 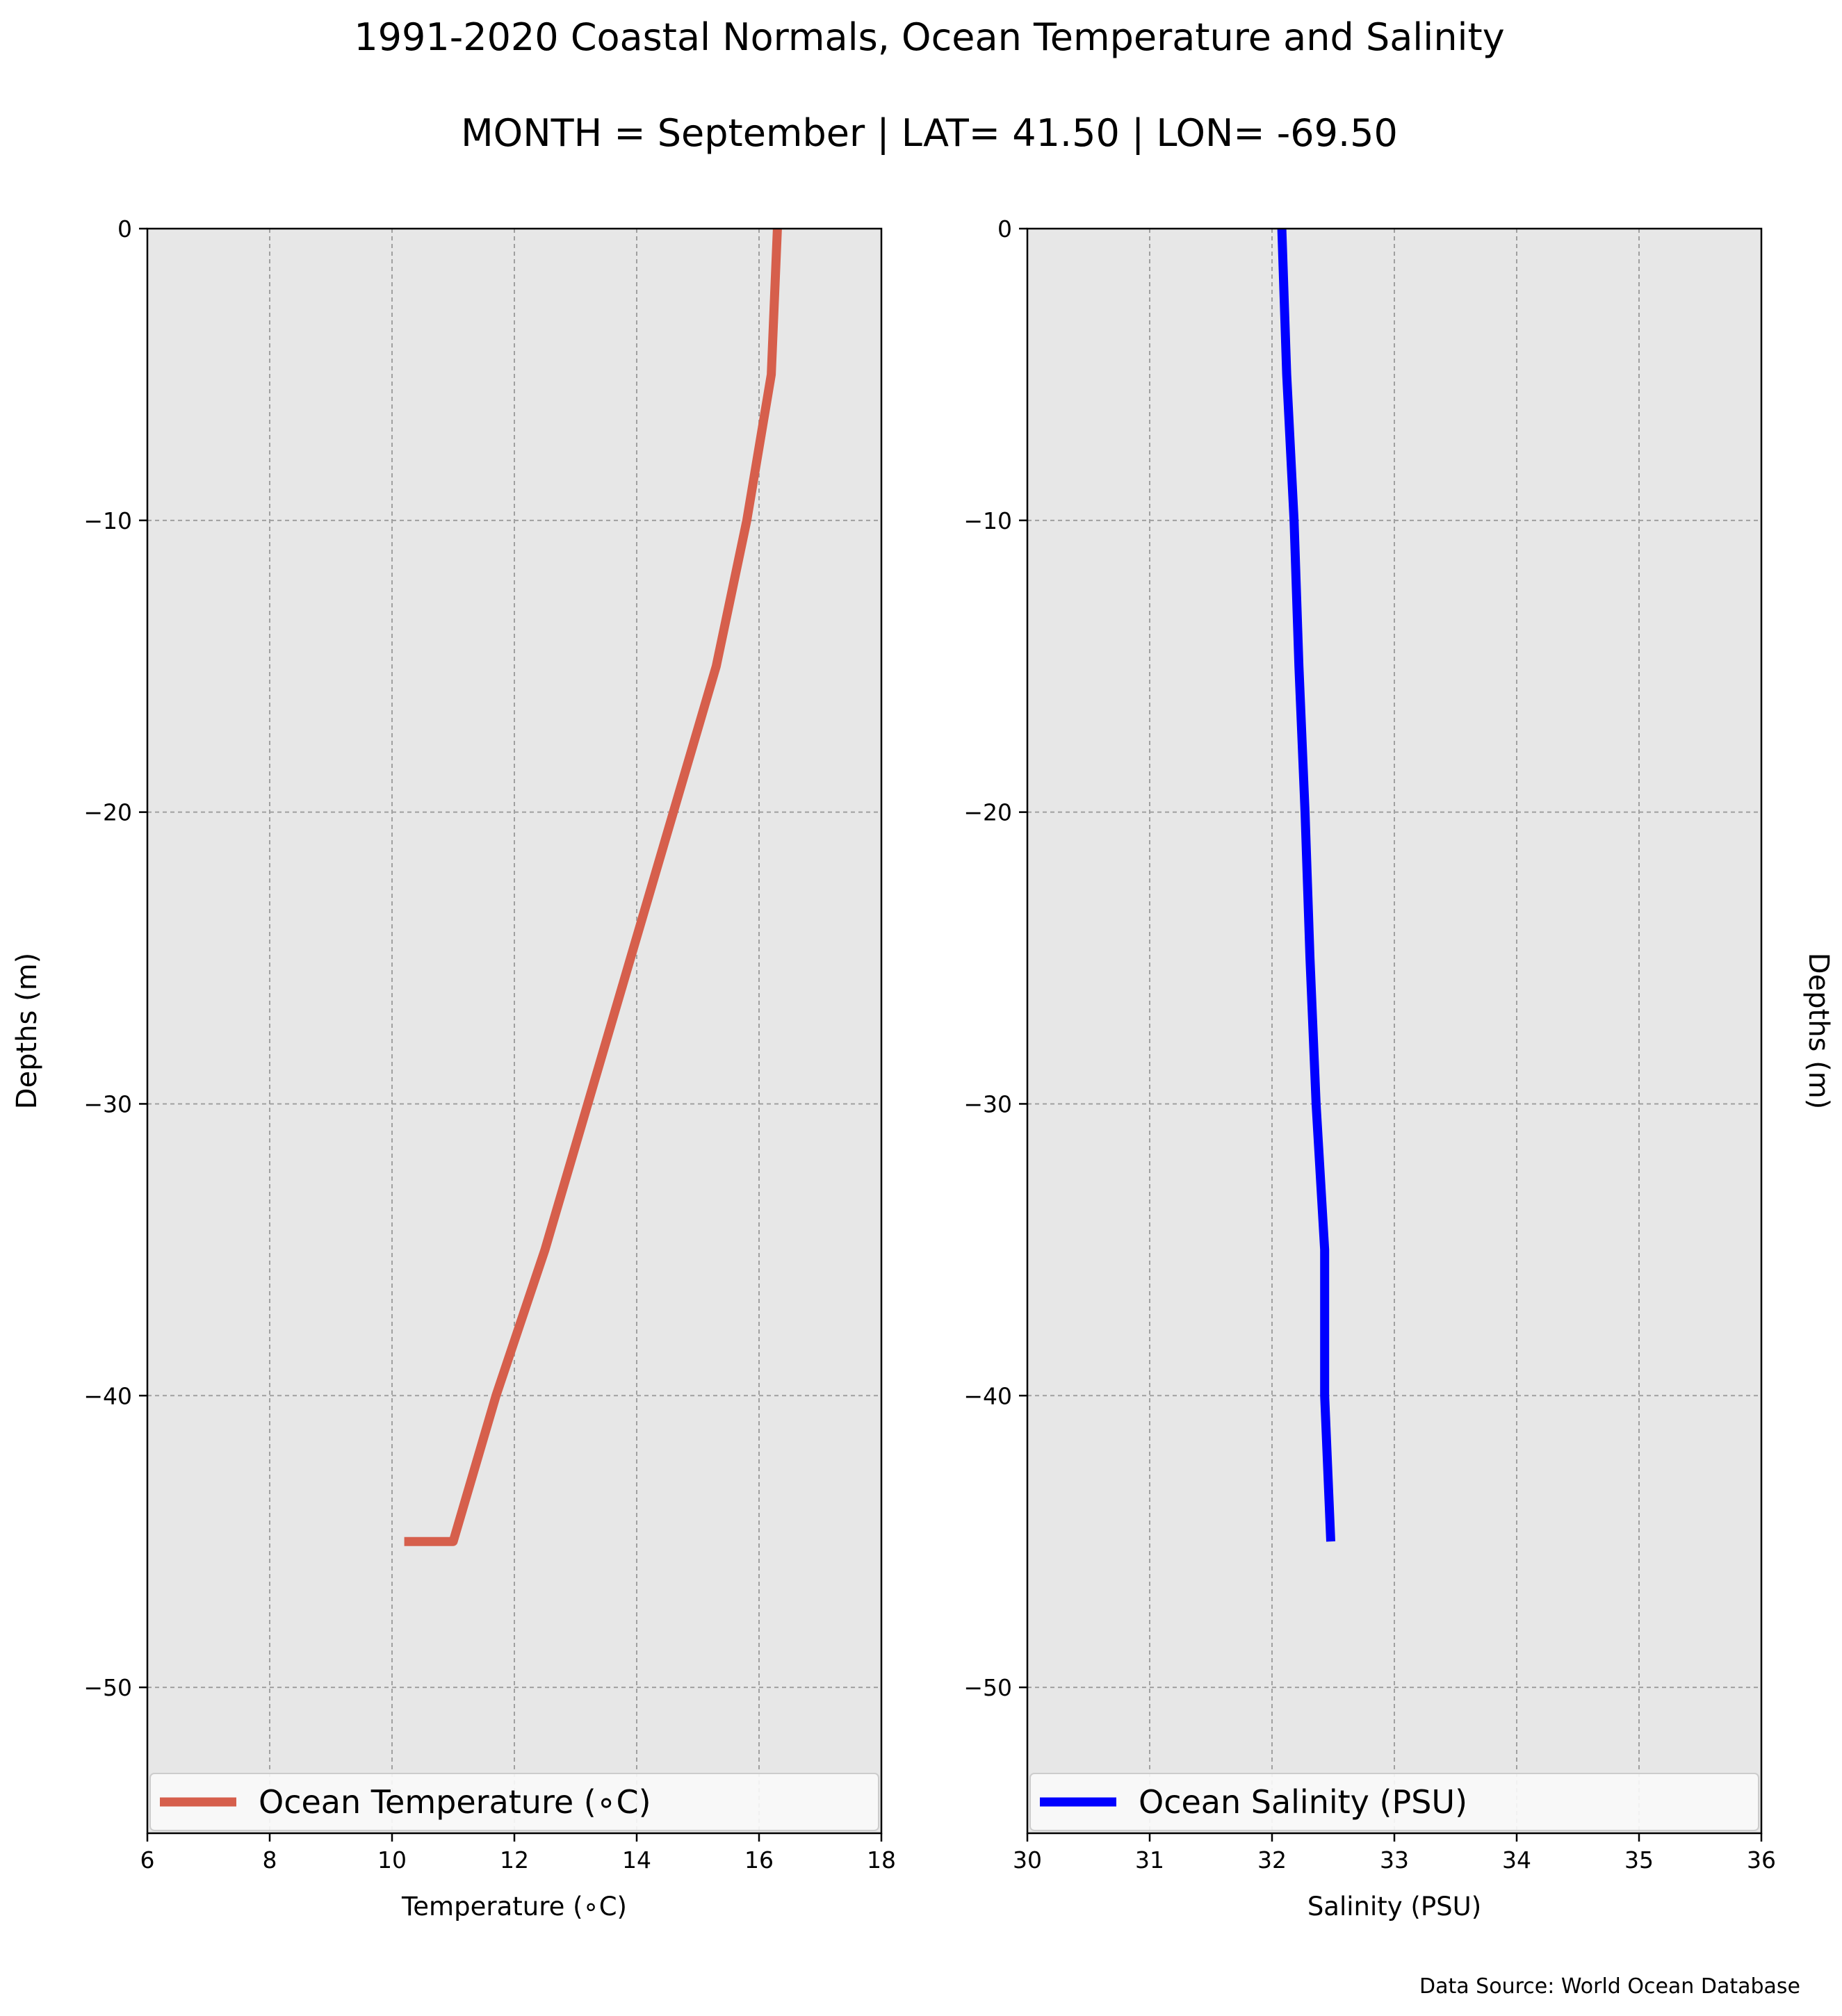 What do you see at coordinates (1306, 885) in the screenshot?
I see `salinity-series-line` at bounding box center [1306, 885].